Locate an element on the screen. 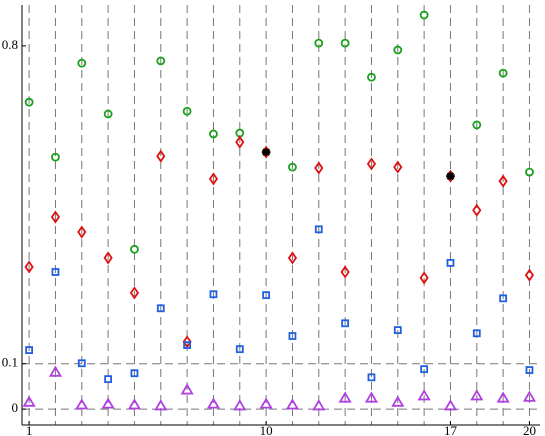 This screenshot has width=545, height=436. x-tick-label: 10 is located at coordinates (266, 429).